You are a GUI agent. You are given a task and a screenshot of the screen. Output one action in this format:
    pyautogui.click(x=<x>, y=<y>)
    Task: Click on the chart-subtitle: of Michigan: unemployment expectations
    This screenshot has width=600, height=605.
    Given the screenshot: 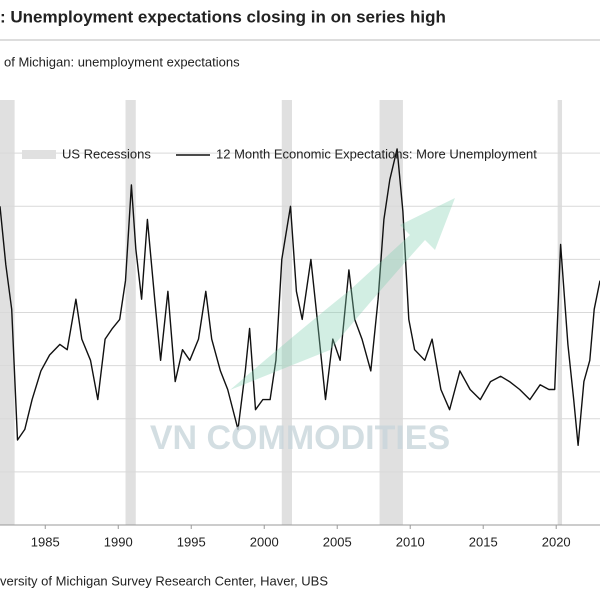 What is the action you would take?
    pyautogui.click(x=122, y=61)
    